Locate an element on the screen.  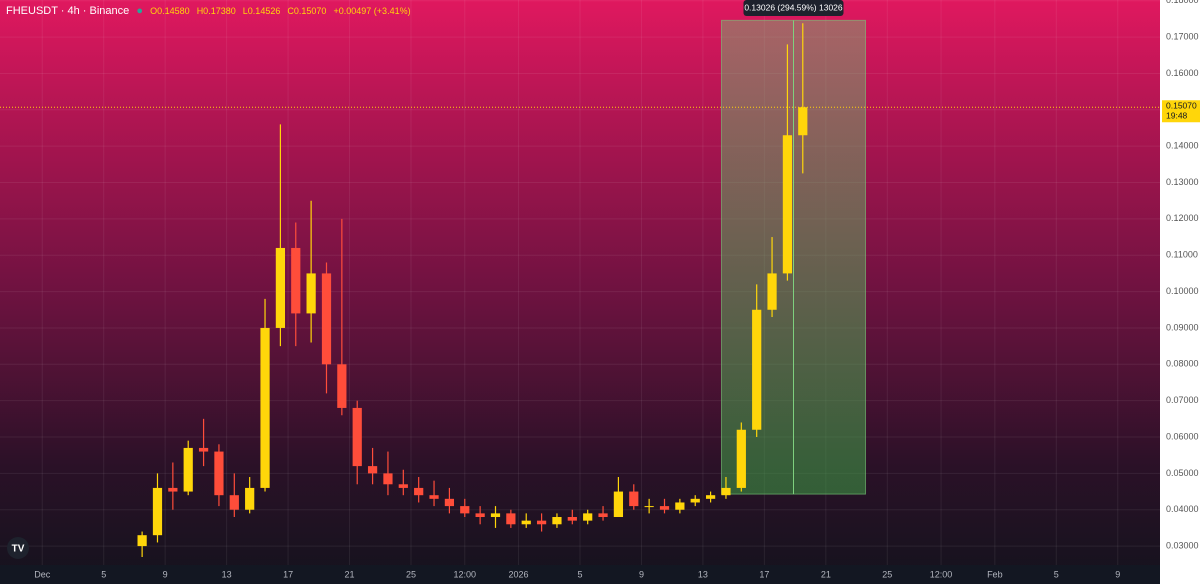
last-price-label: 0.15070 is located at coordinates (1181, 106).